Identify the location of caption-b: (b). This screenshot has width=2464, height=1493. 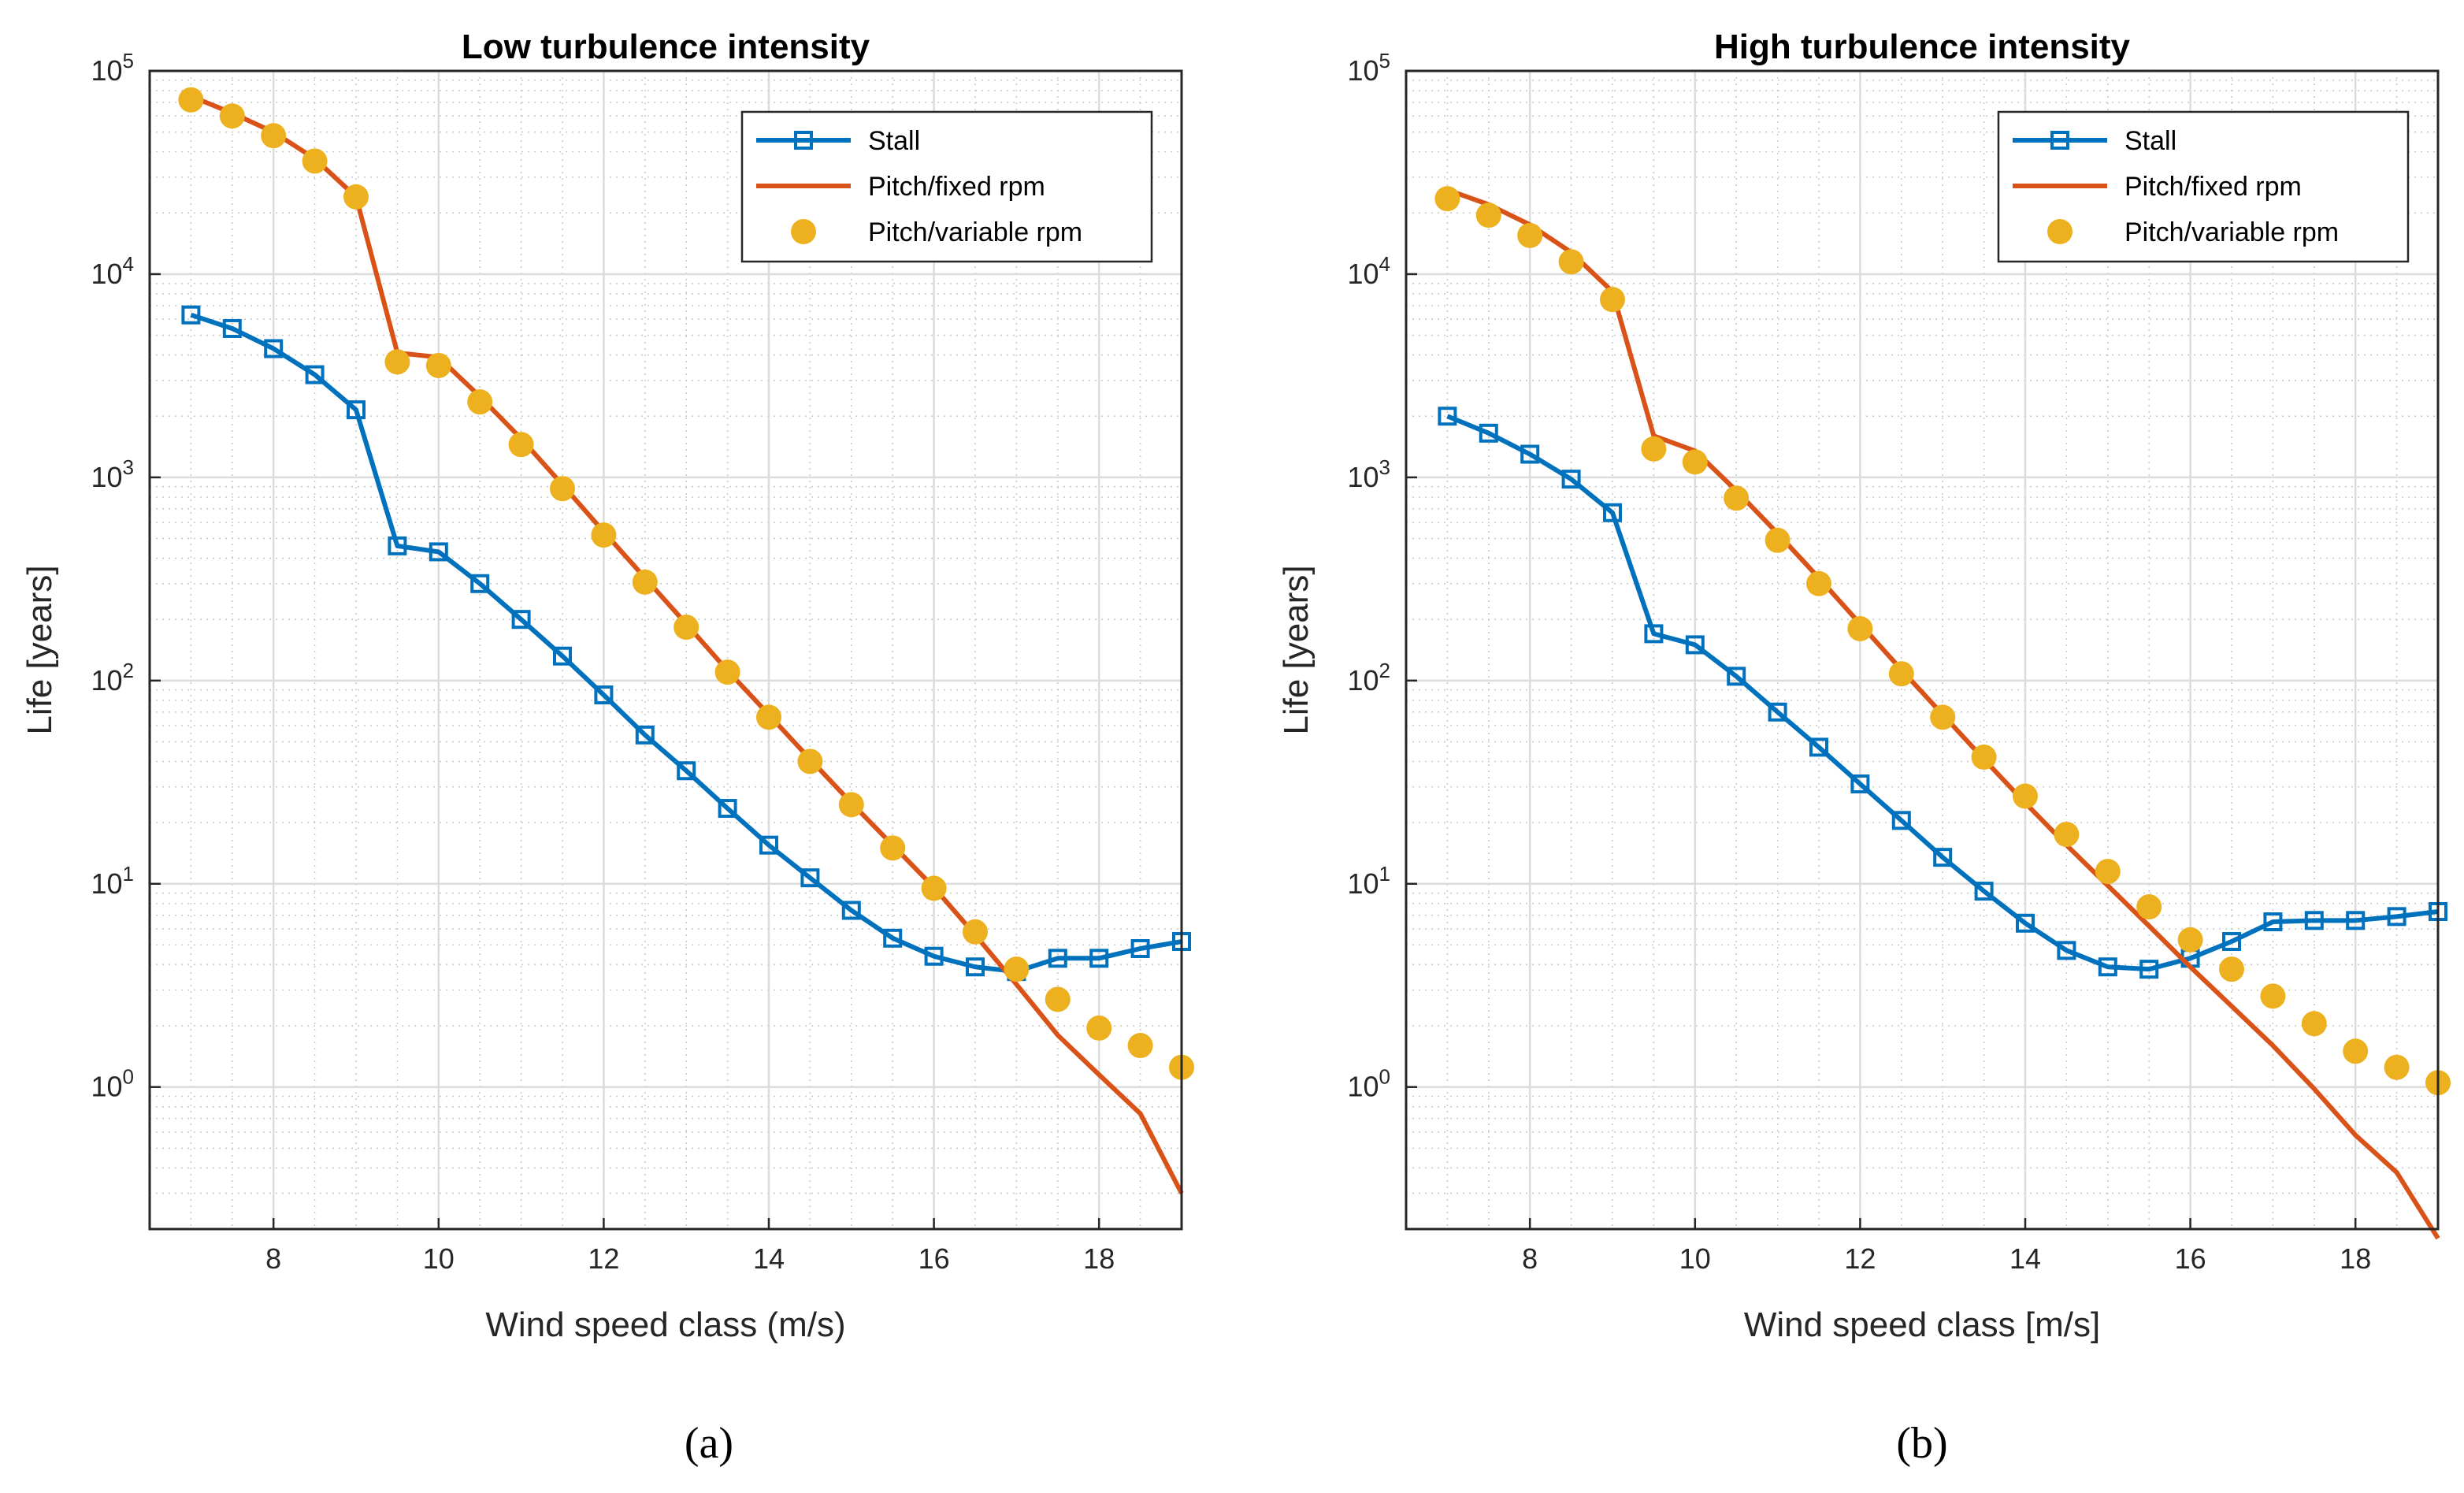
(1921, 1443).